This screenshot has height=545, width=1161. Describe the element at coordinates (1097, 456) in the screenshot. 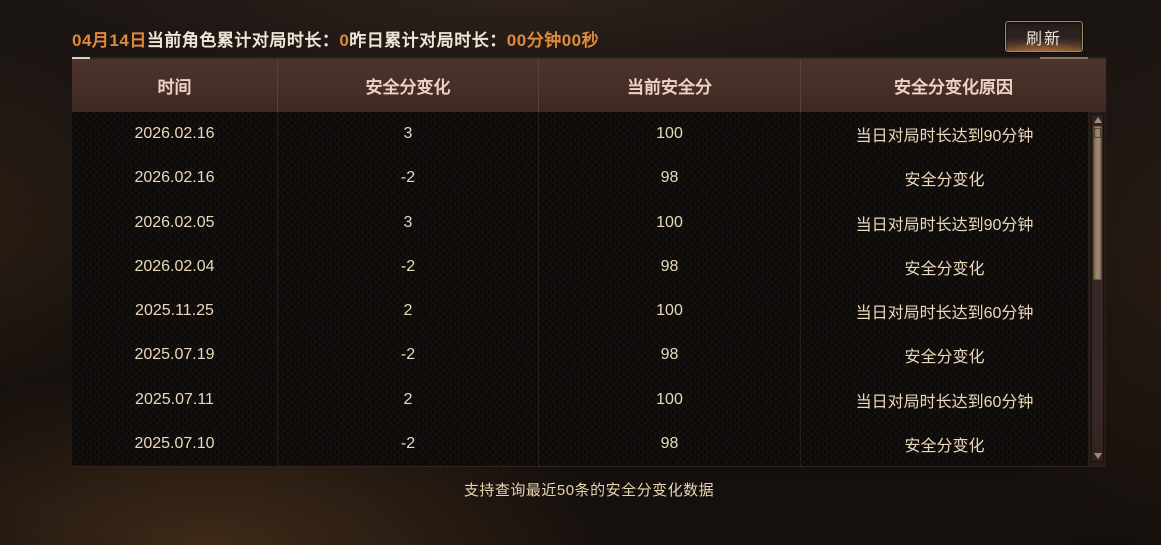

I see `scroll-down-icon` at that location.